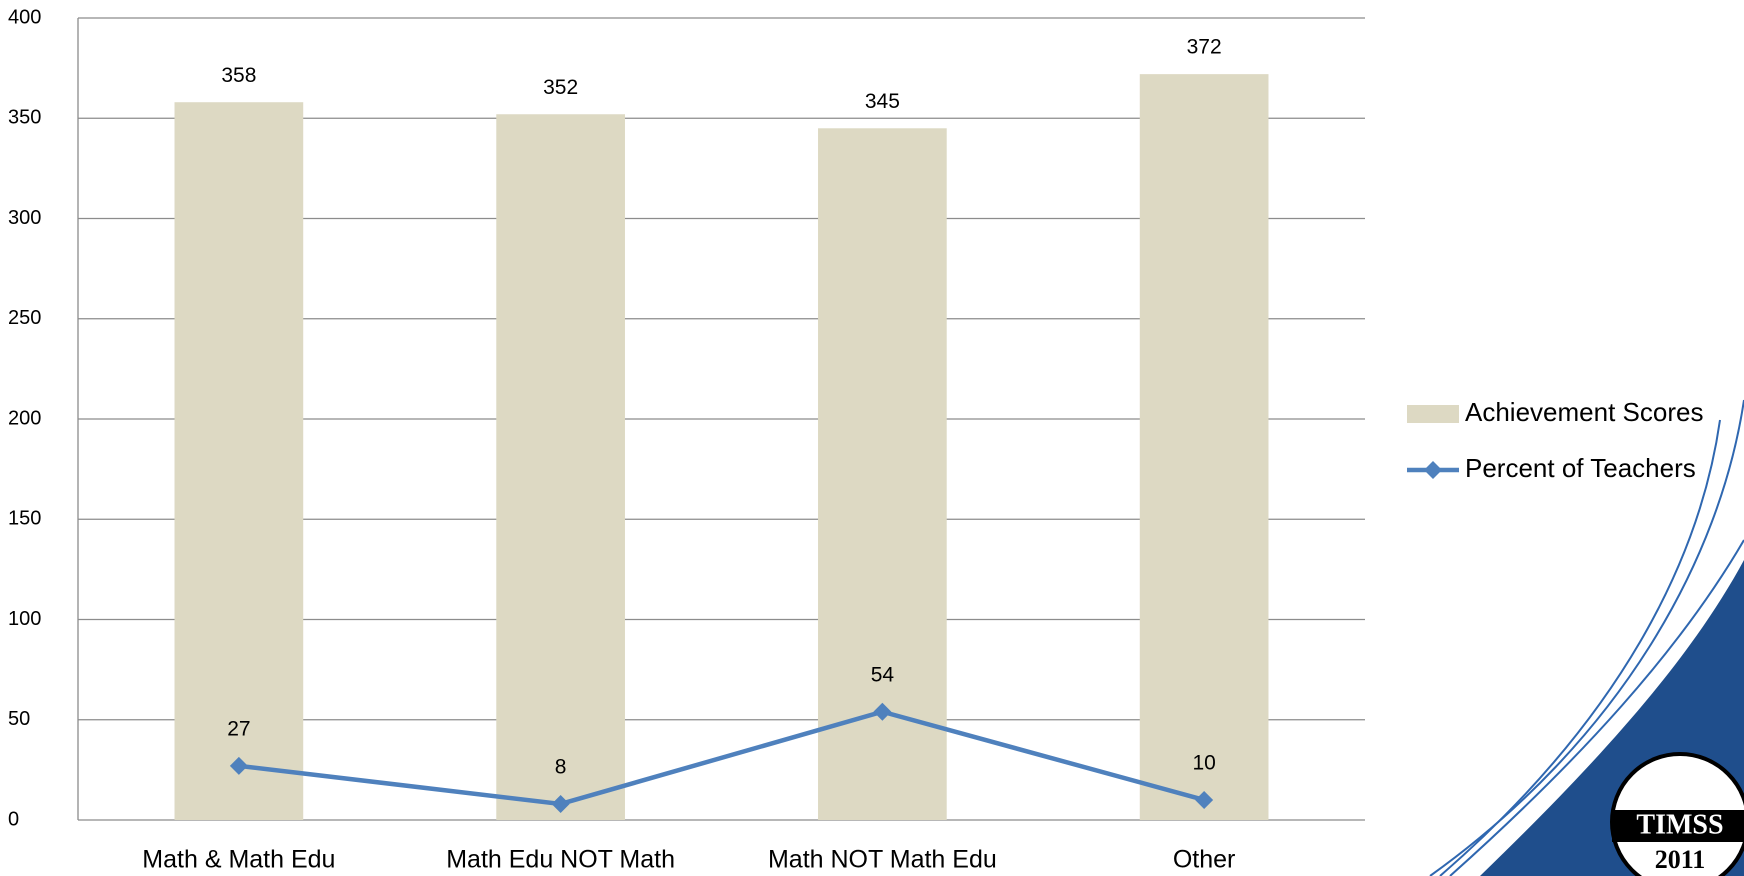 The height and width of the screenshot is (876, 1744). Describe the element at coordinates (24, 619) in the screenshot. I see `y-tick-label: 100` at that location.